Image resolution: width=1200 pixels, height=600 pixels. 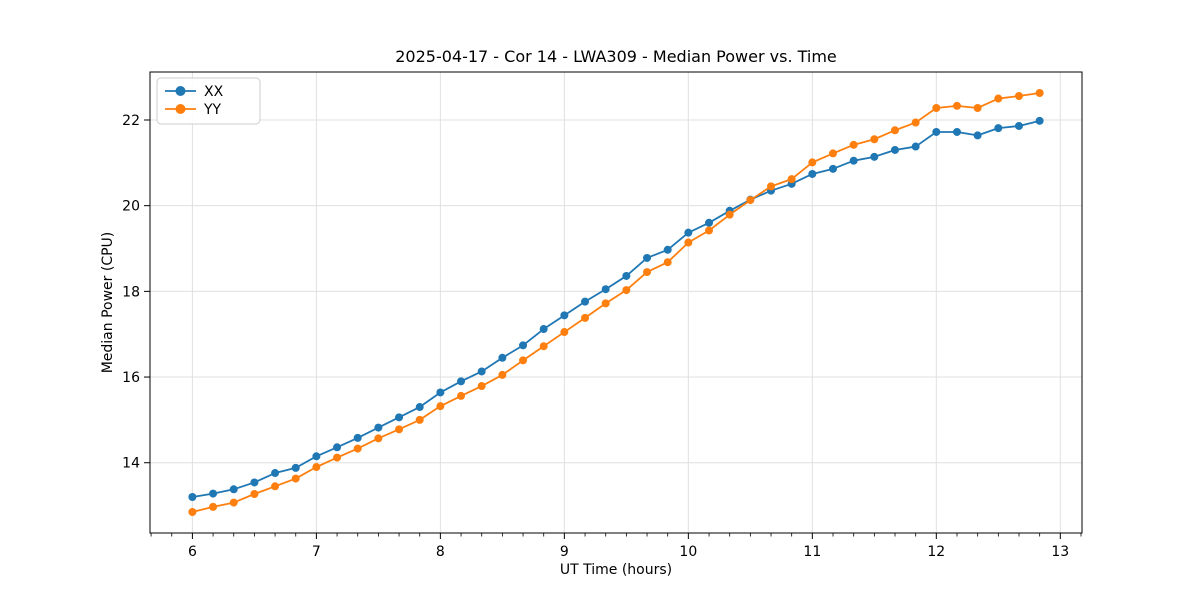 I want to click on x-tick-label: 6, so click(x=192, y=552).